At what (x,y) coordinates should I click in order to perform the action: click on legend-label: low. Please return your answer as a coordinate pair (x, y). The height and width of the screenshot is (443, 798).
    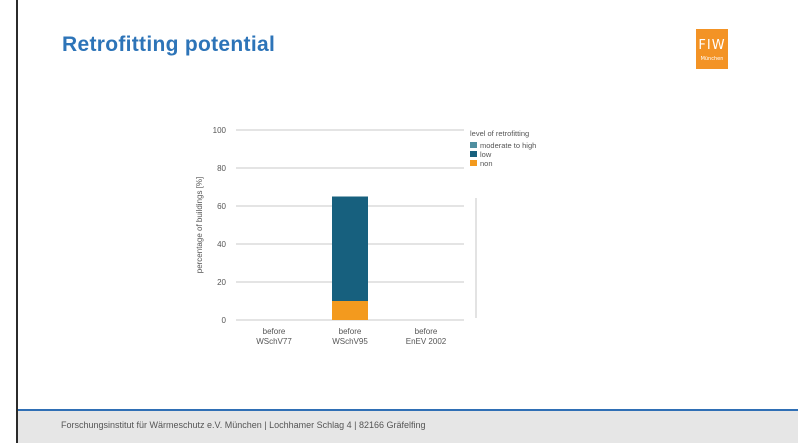
    Looking at the image, I should click on (486, 154).